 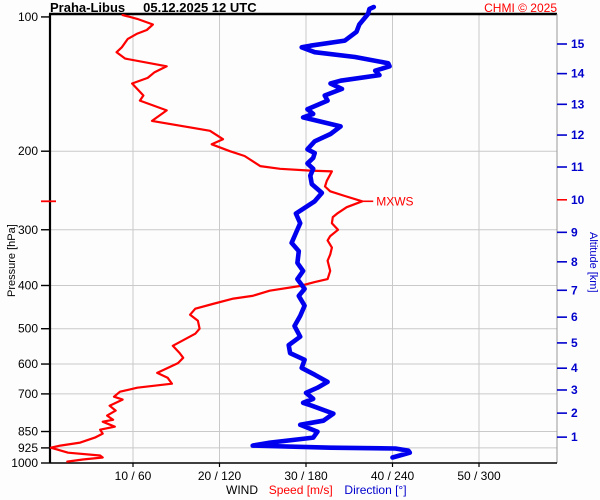 What do you see at coordinates (200, 7) in the screenshot?
I see `sounding-datetime: 05.12.2025 12 UTC` at bounding box center [200, 7].